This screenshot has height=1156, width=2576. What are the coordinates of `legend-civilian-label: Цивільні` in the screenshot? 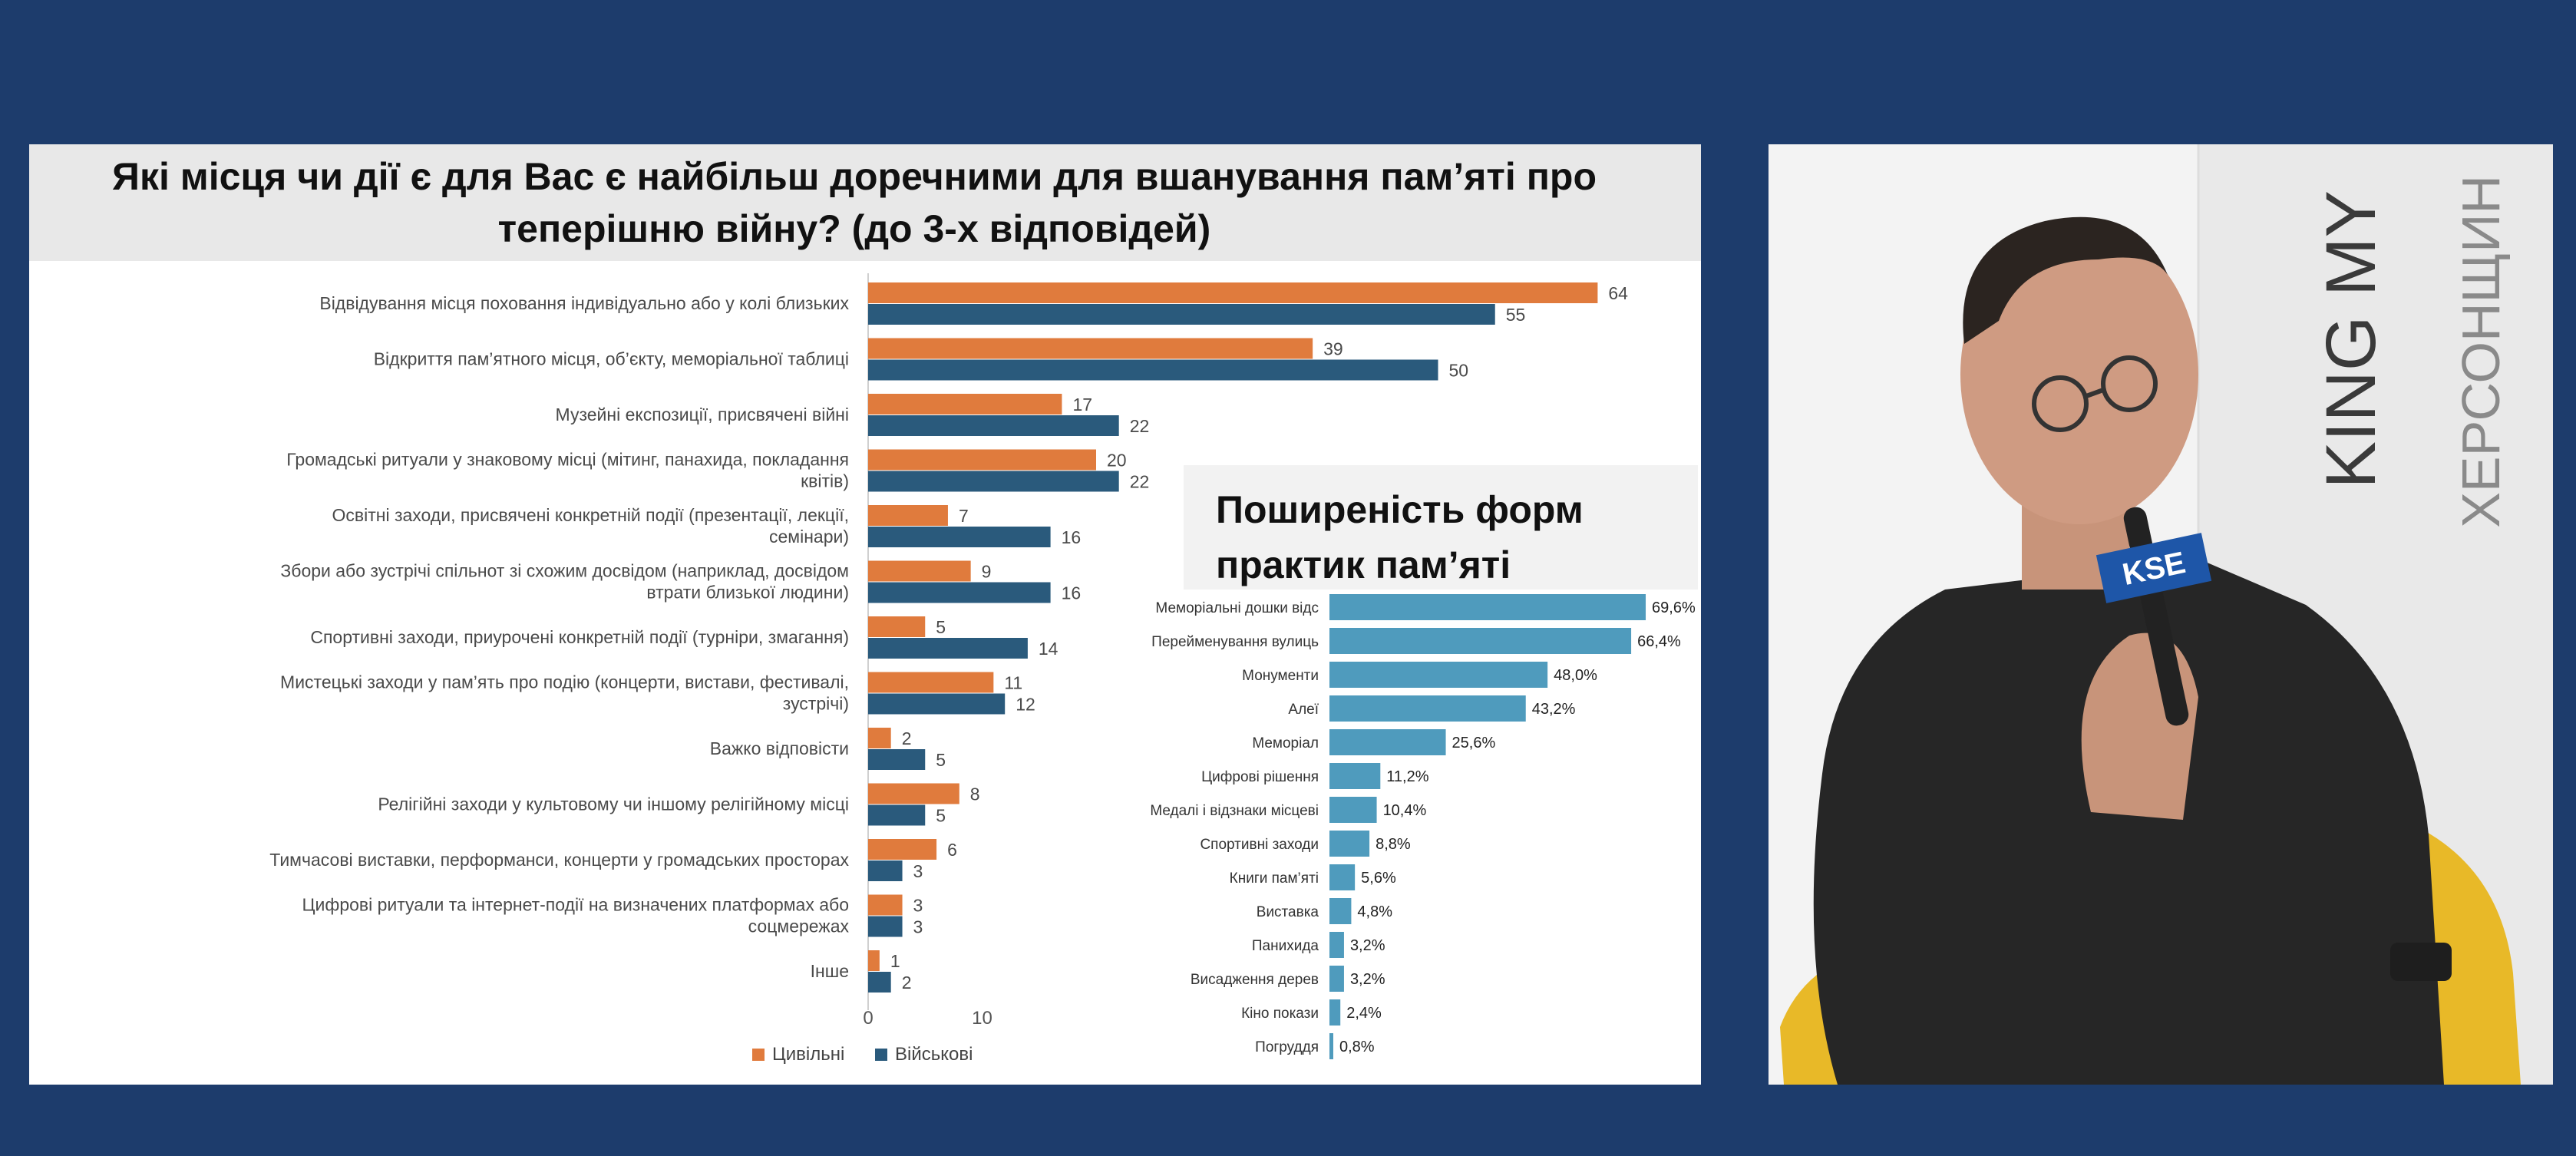 It's located at (808, 1055).